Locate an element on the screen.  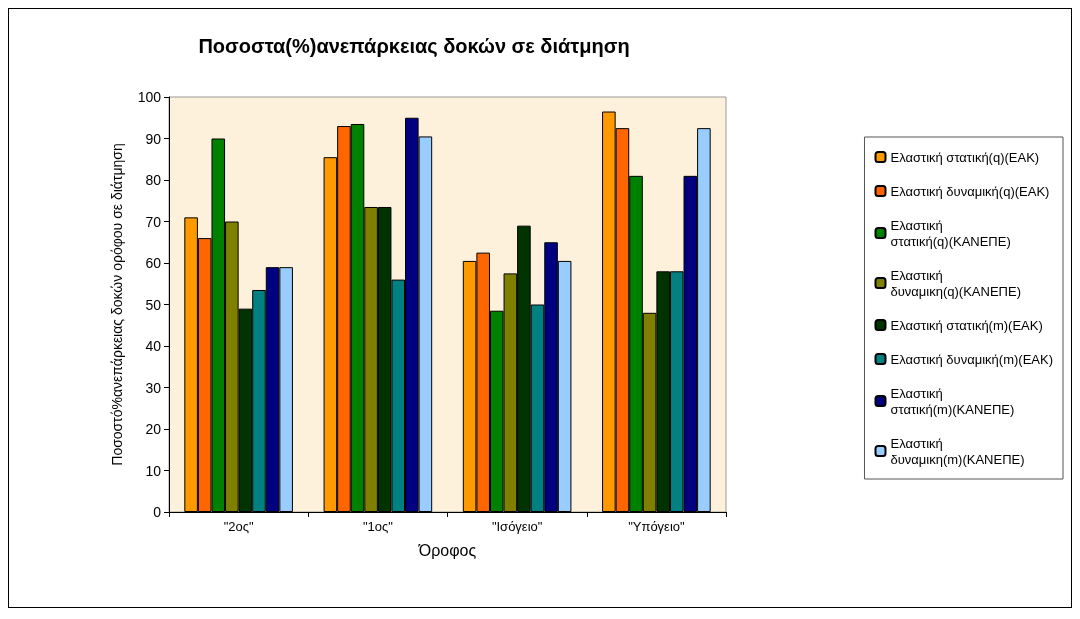
x-tick-label: "2ος" is located at coordinates (238, 526).